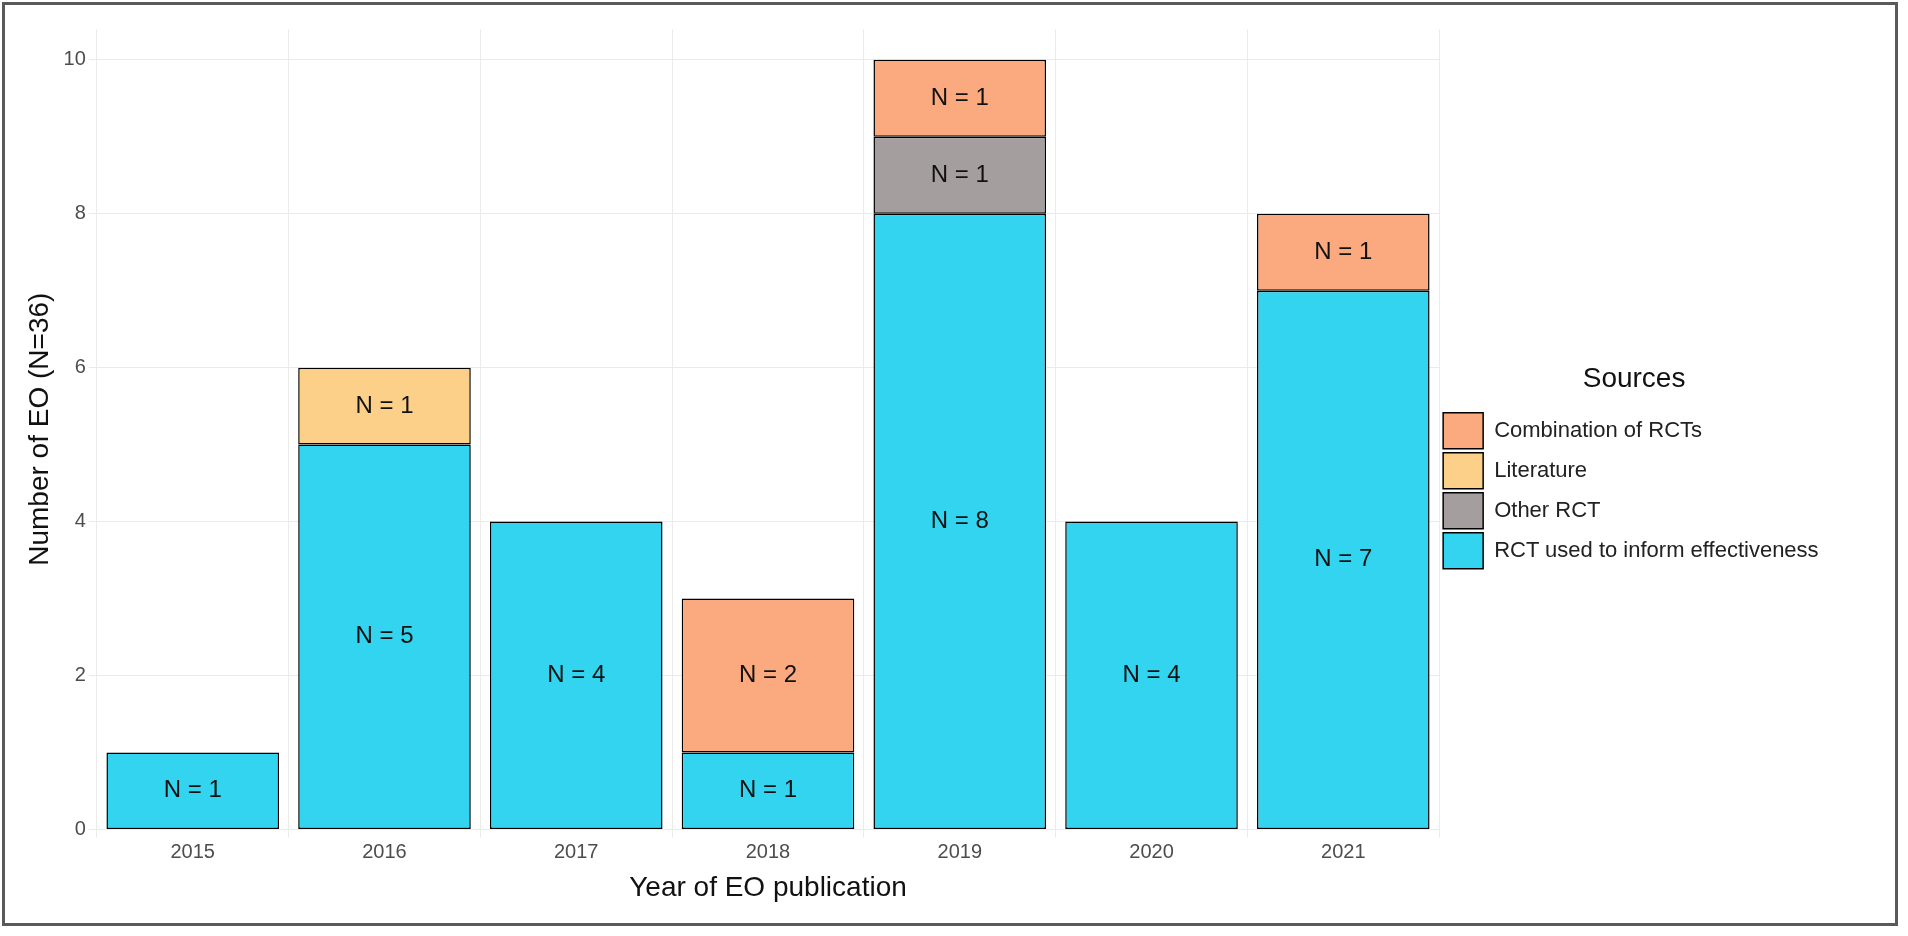 The image size is (1908, 936). I want to click on legend-title: Sources, so click(1634, 377).